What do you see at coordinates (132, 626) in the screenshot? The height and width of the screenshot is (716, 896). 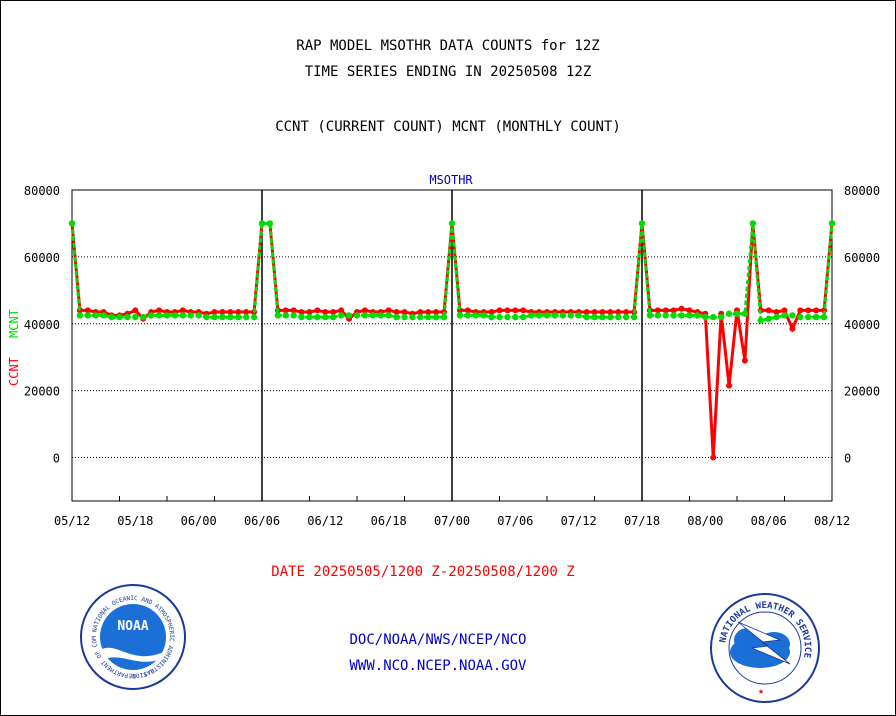 I see `noaa-logo-text: NOAA` at bounding box center [132, 626].